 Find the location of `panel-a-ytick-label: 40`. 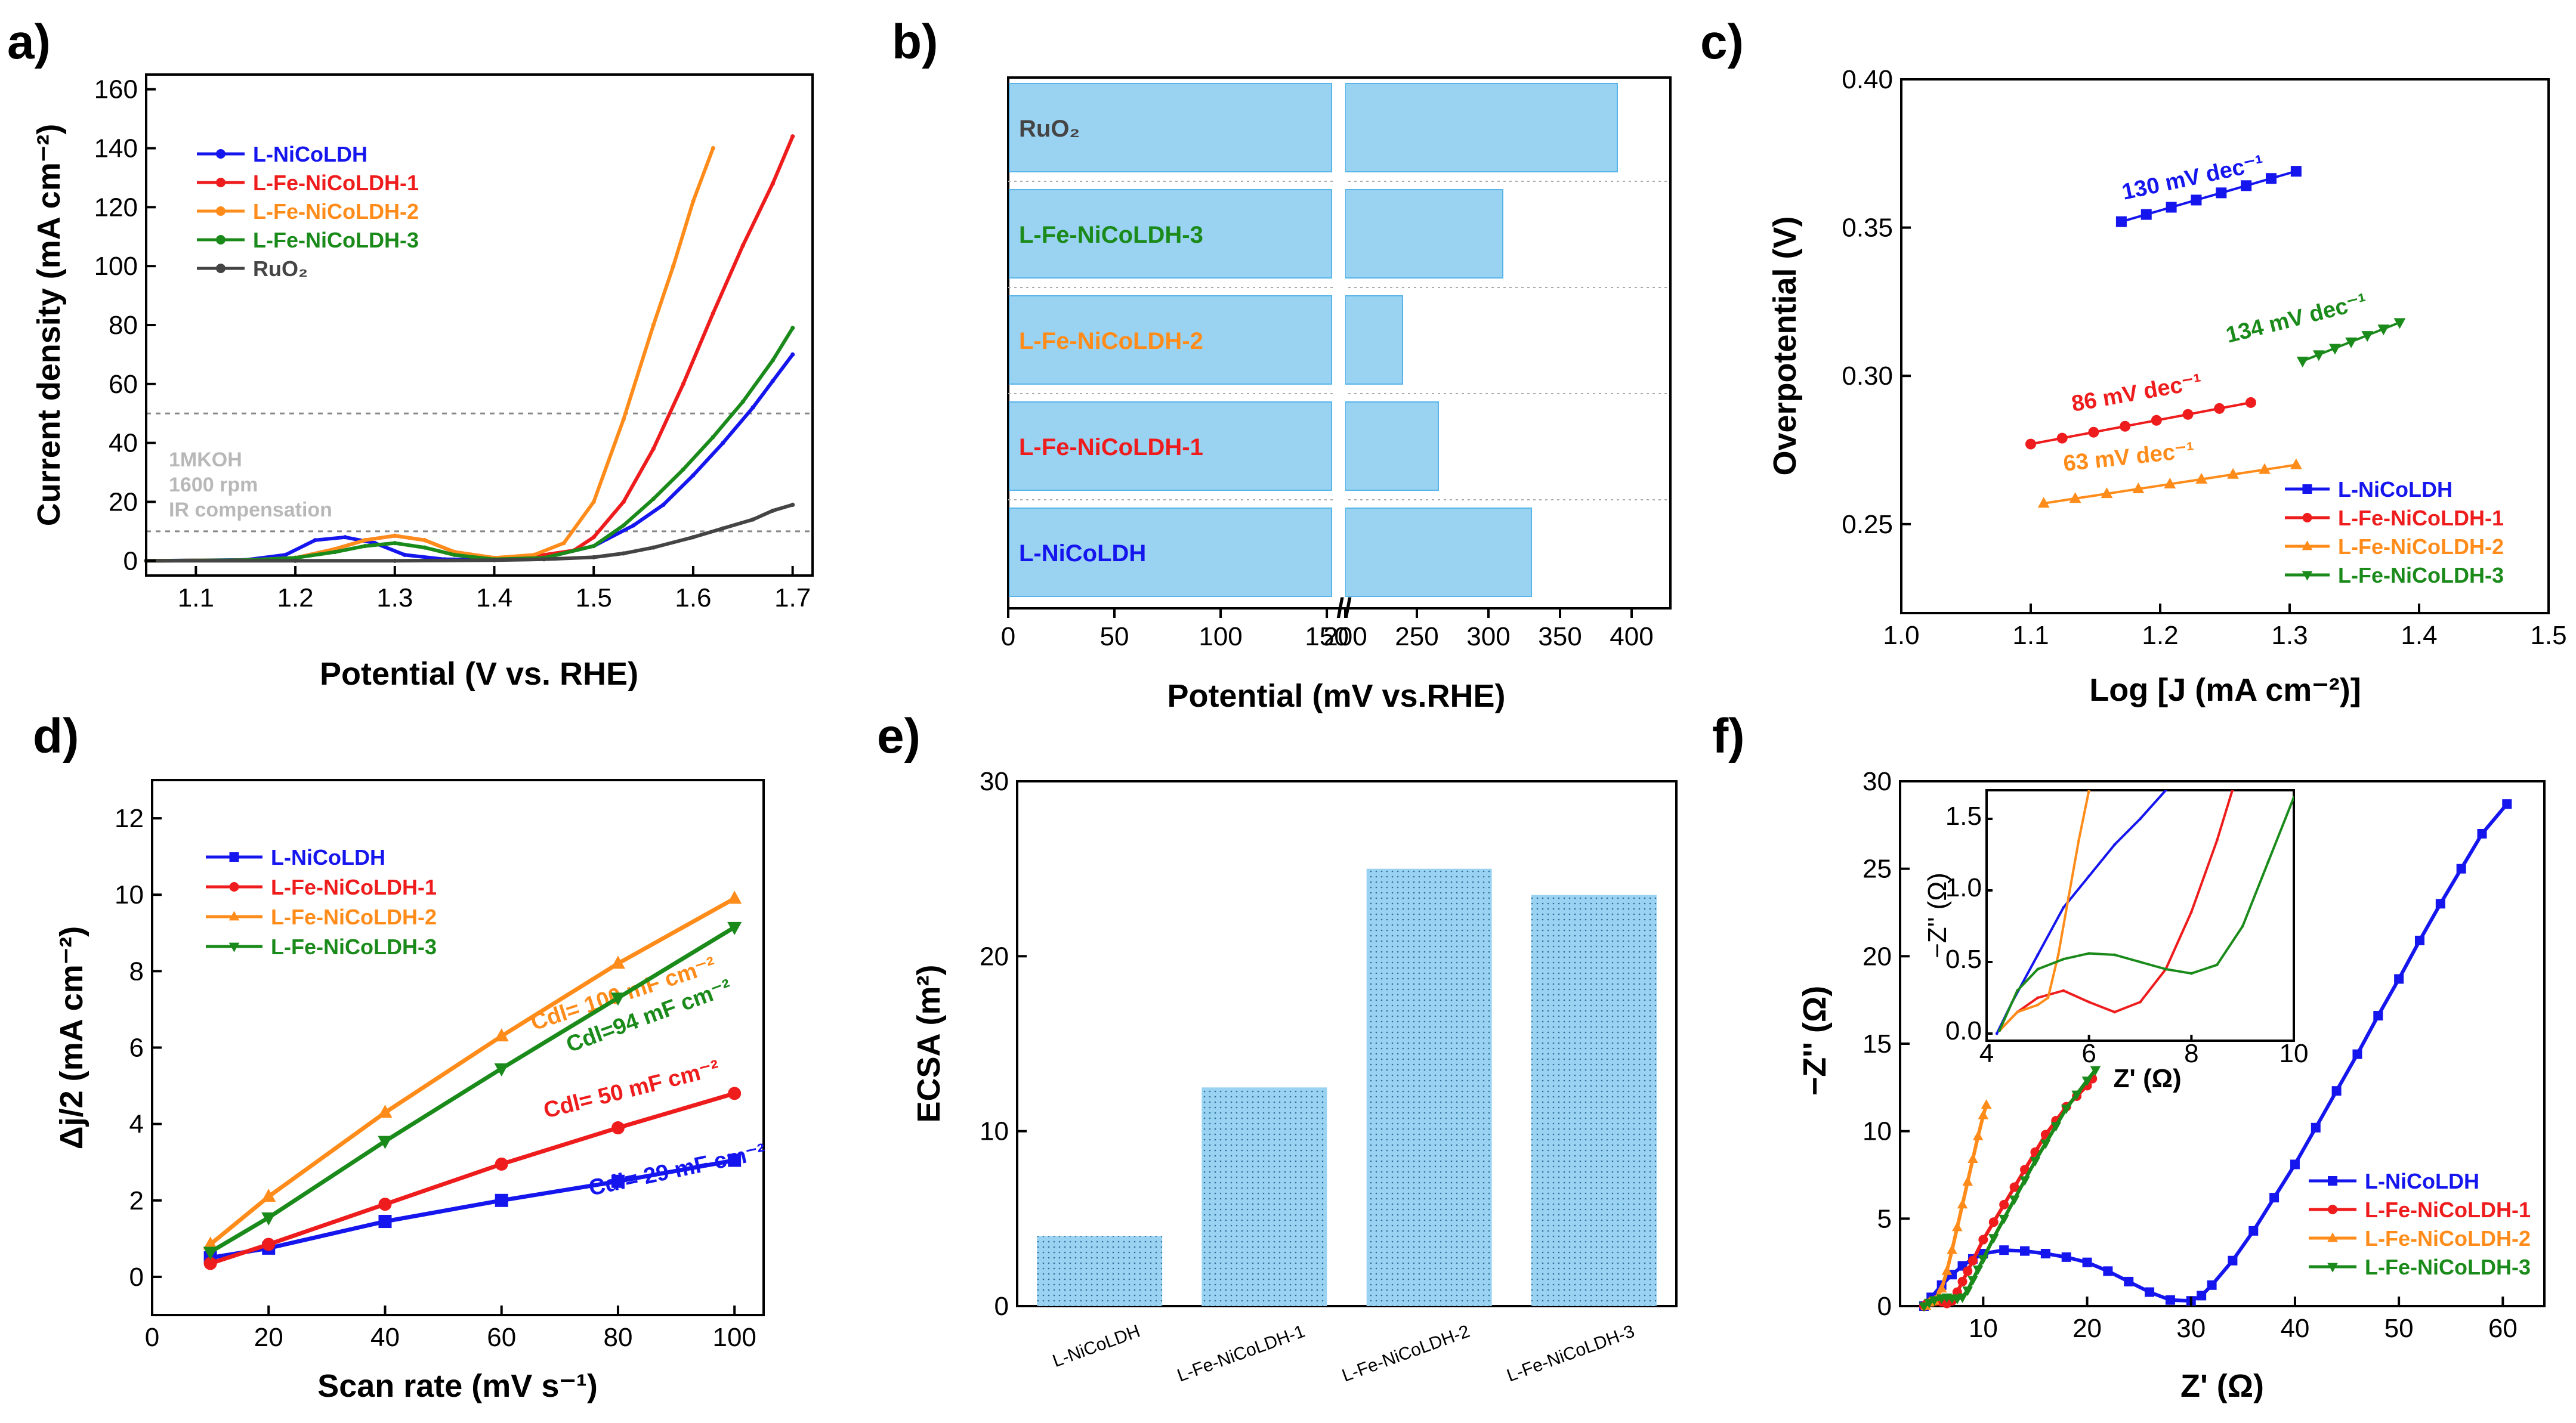

panel-a-ytick-label: 40 is located at coordinates (123, 443).